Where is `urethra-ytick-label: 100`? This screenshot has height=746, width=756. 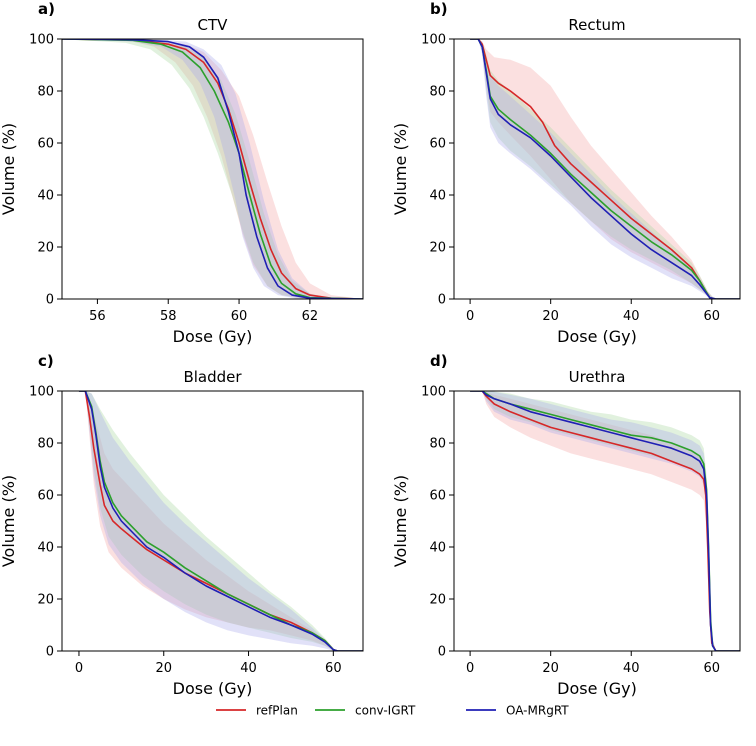 urethra-ytick-label: 100 is located at coordinates (433, 392).